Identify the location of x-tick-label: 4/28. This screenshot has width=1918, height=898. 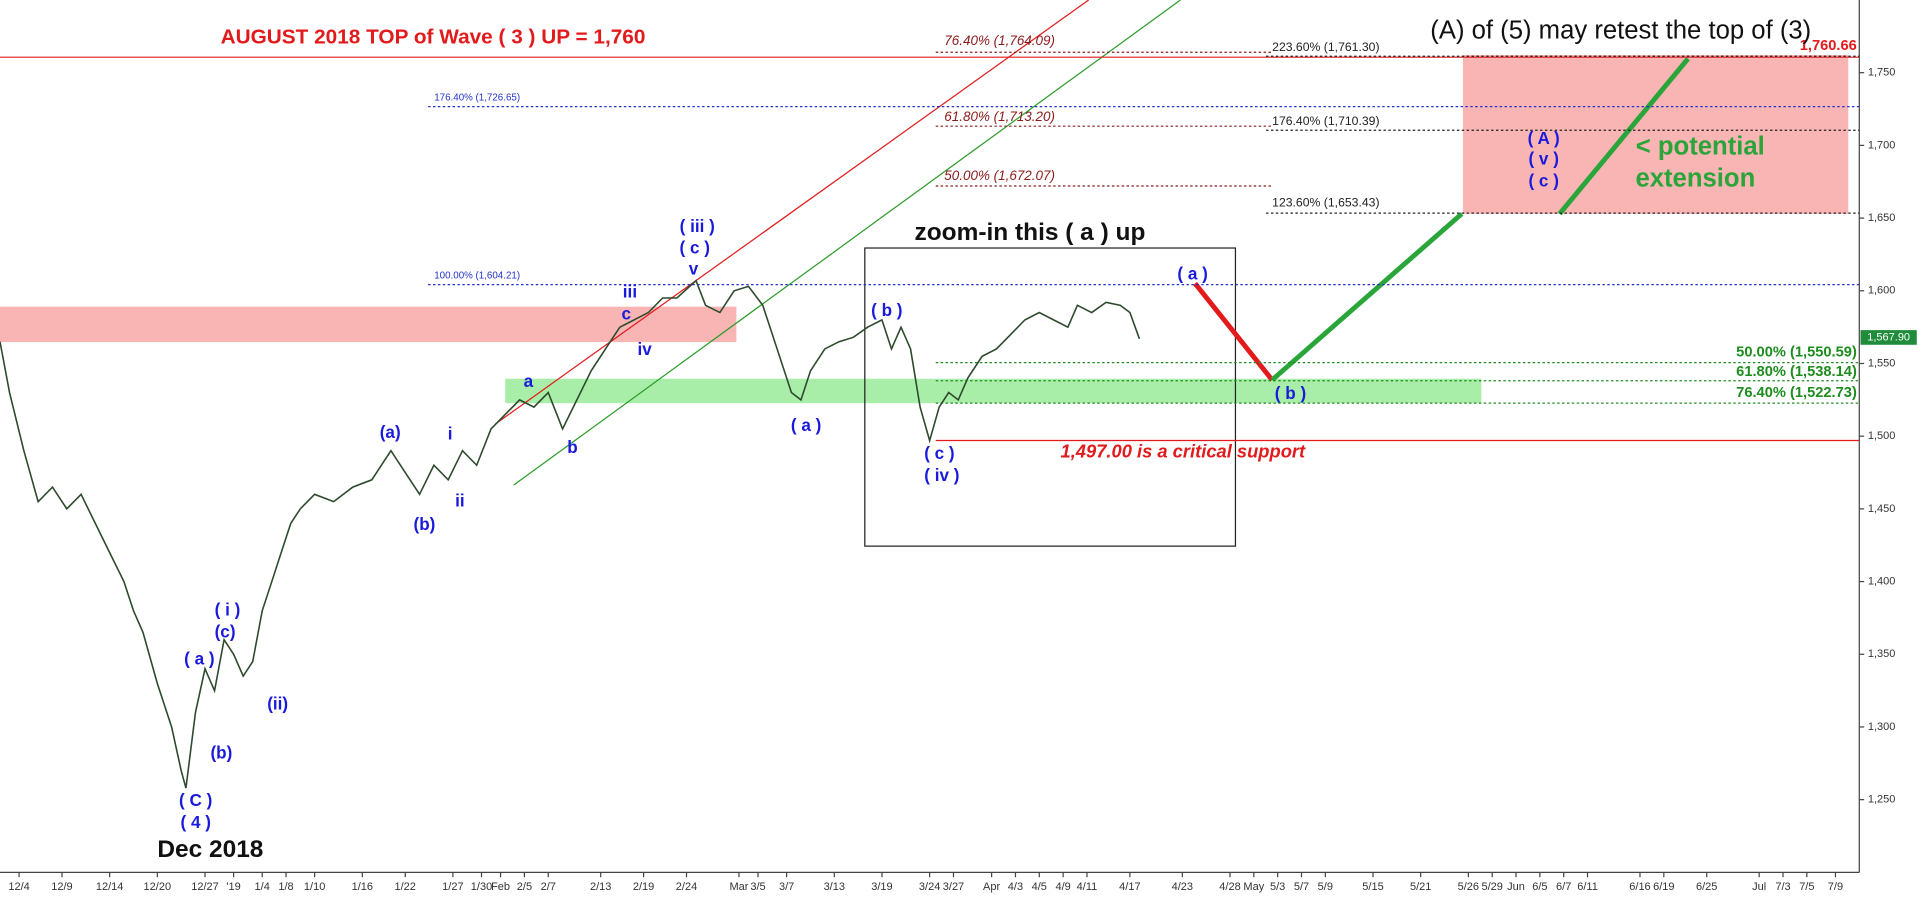
(1229, 887).